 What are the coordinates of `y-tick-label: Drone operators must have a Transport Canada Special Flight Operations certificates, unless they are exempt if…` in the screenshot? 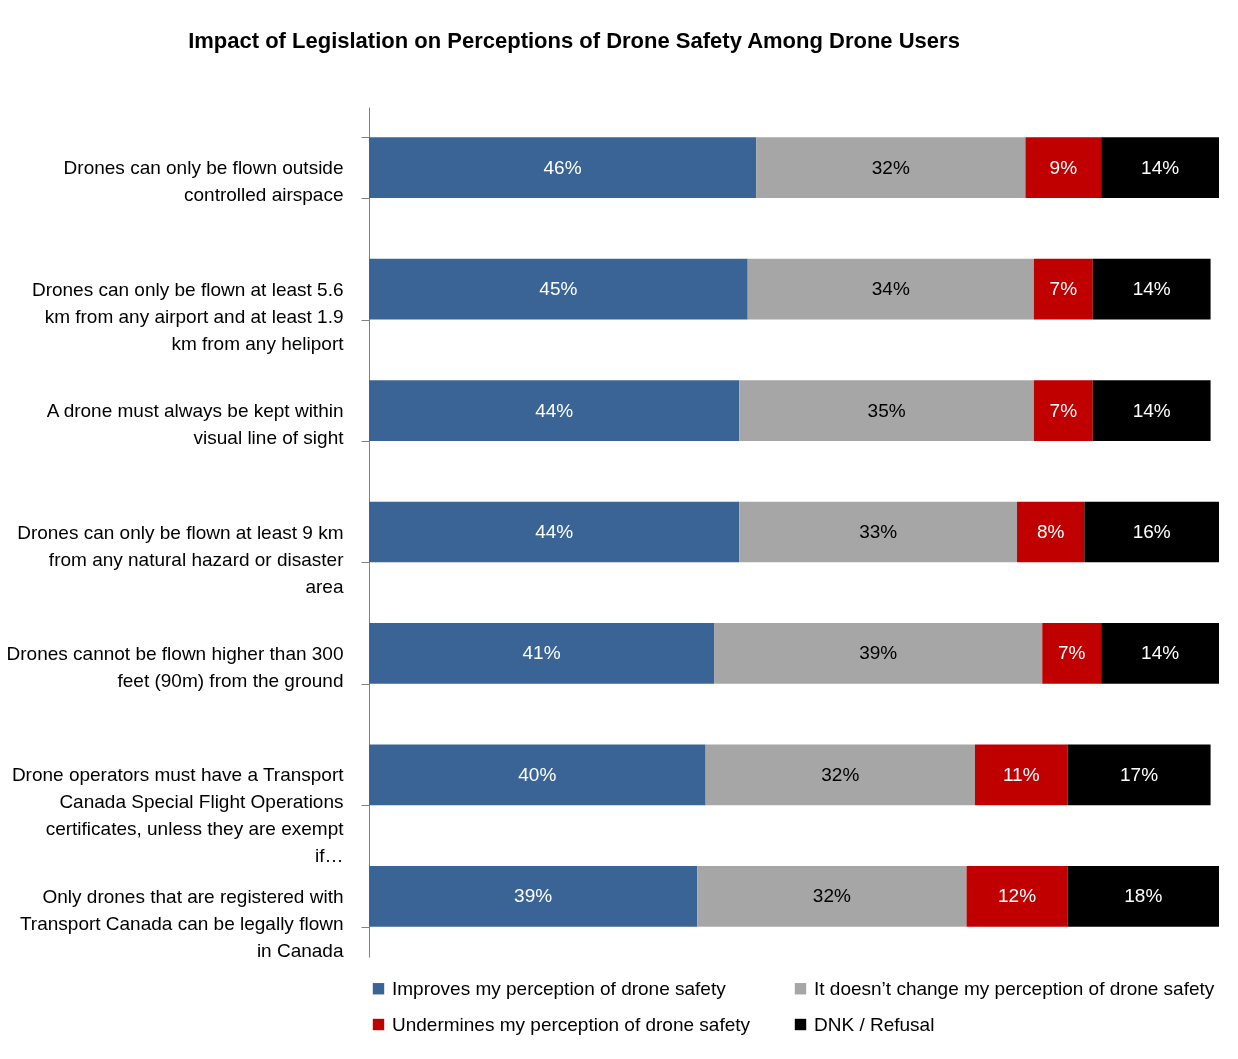 It's located at (178, 815).